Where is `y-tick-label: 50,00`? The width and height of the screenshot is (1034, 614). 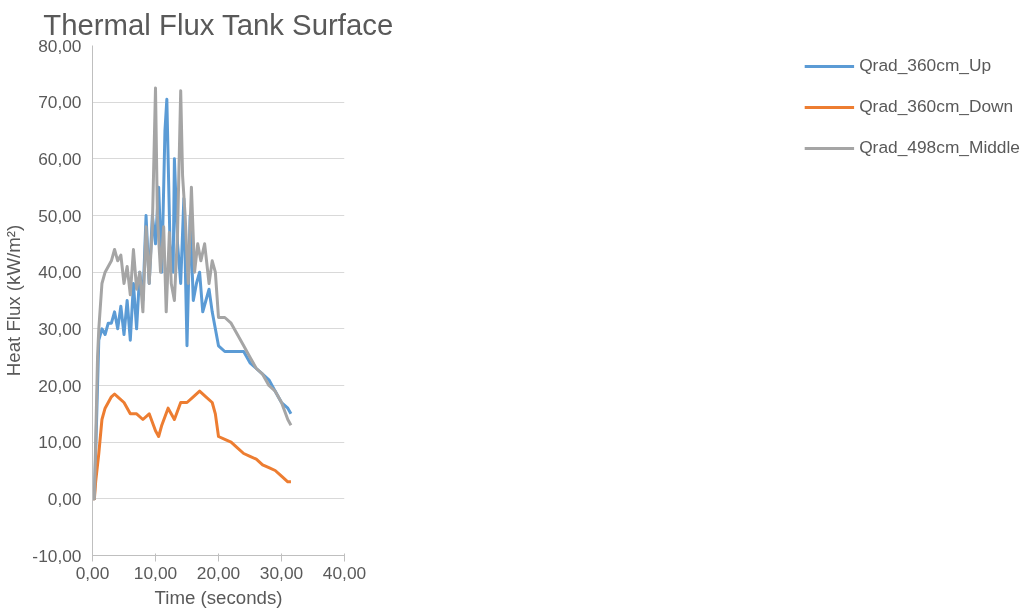
y-tick-label: 50,00 is located at coordinates (60, 215).